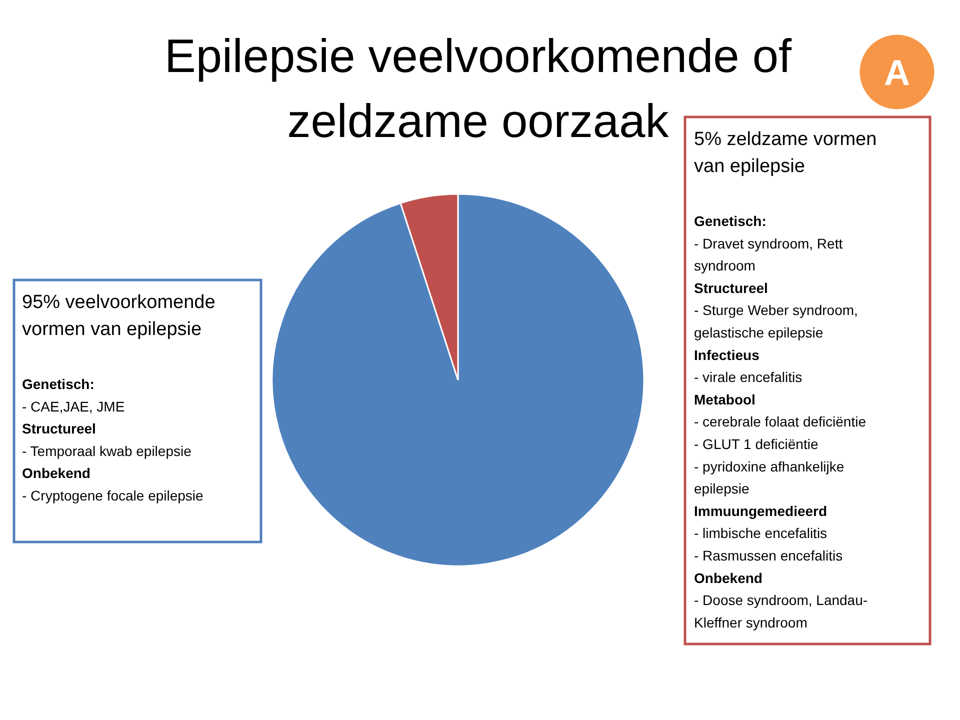 This screenshot has width=960, height=720. Describe the element at coordinates (785, 379) in the screenshot. I see `text: 5% zeldzame vormen van epilepsie Genetisch: - Dravet syndroom, Rett syndroom Structureel - Sturge Weber syndroom, gelastische epilepsie Infectieus - virale encefalitis Metabool - cerebrale folaat deficiëntie - GLUT 1 deficiëntie - pyridoxine afhankelijke epilepsie Immuungemedieerd - limbische encefalitis - Rasmussen encefalitis Onbekend - Doose syndroom, Landau- Kleffner syndroom` at that location.